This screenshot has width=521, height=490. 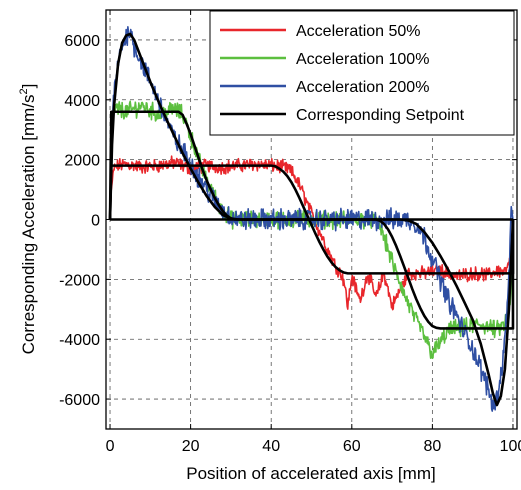 What do you see at coordinates (28, 86) in the screenshot?
I see `y-axis-label-end: ]` at bounding box center [28, 86].